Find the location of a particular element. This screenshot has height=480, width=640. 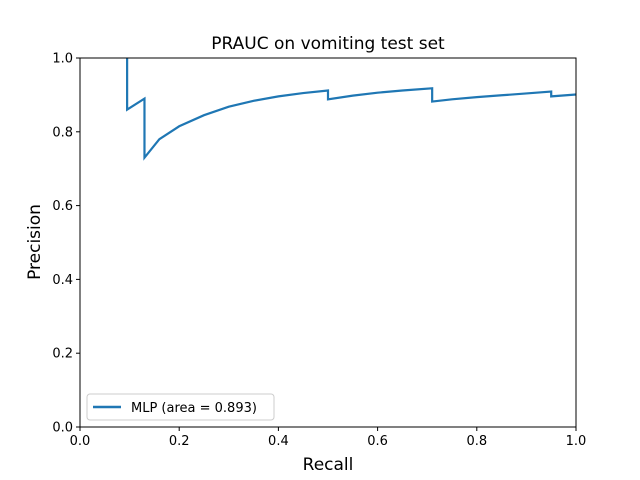

x-tick-label: 0.0 is located at coordinates (80, 441).